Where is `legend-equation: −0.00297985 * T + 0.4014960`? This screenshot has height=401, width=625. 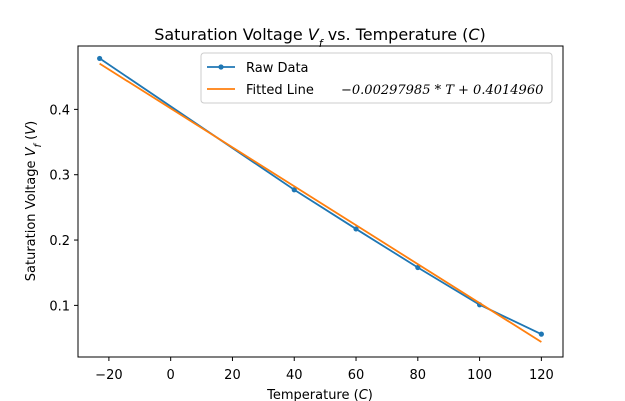 legend-equation: −0.00297985 * T + 0.4014960 is located at coordinates (442, 90).